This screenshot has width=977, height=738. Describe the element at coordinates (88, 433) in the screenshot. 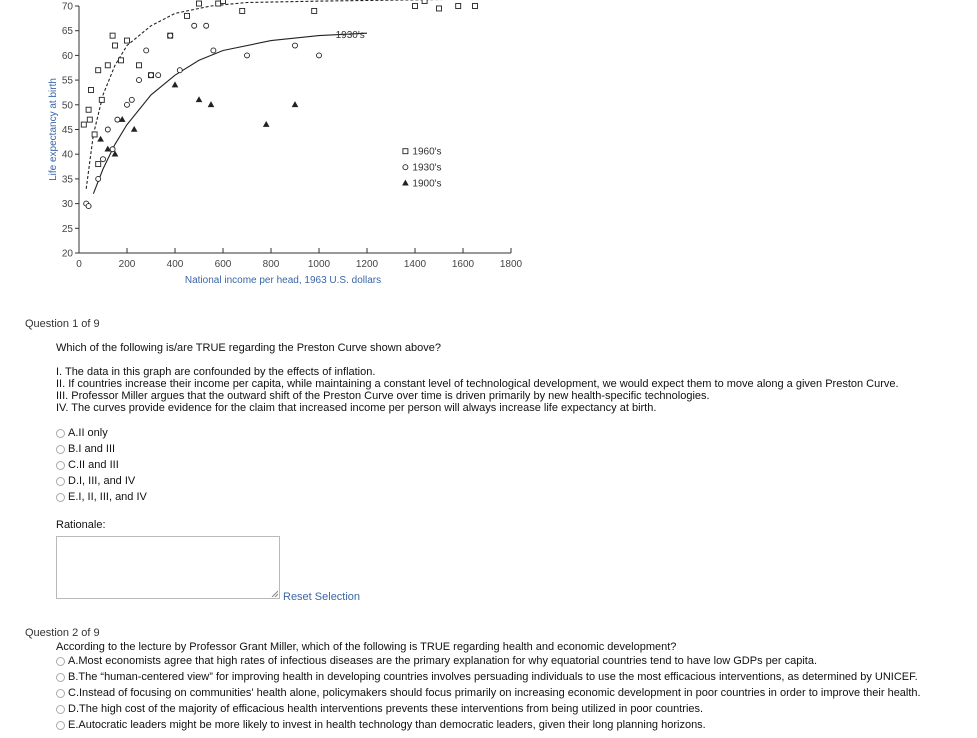

I see `option-label: A.II only` at that location.